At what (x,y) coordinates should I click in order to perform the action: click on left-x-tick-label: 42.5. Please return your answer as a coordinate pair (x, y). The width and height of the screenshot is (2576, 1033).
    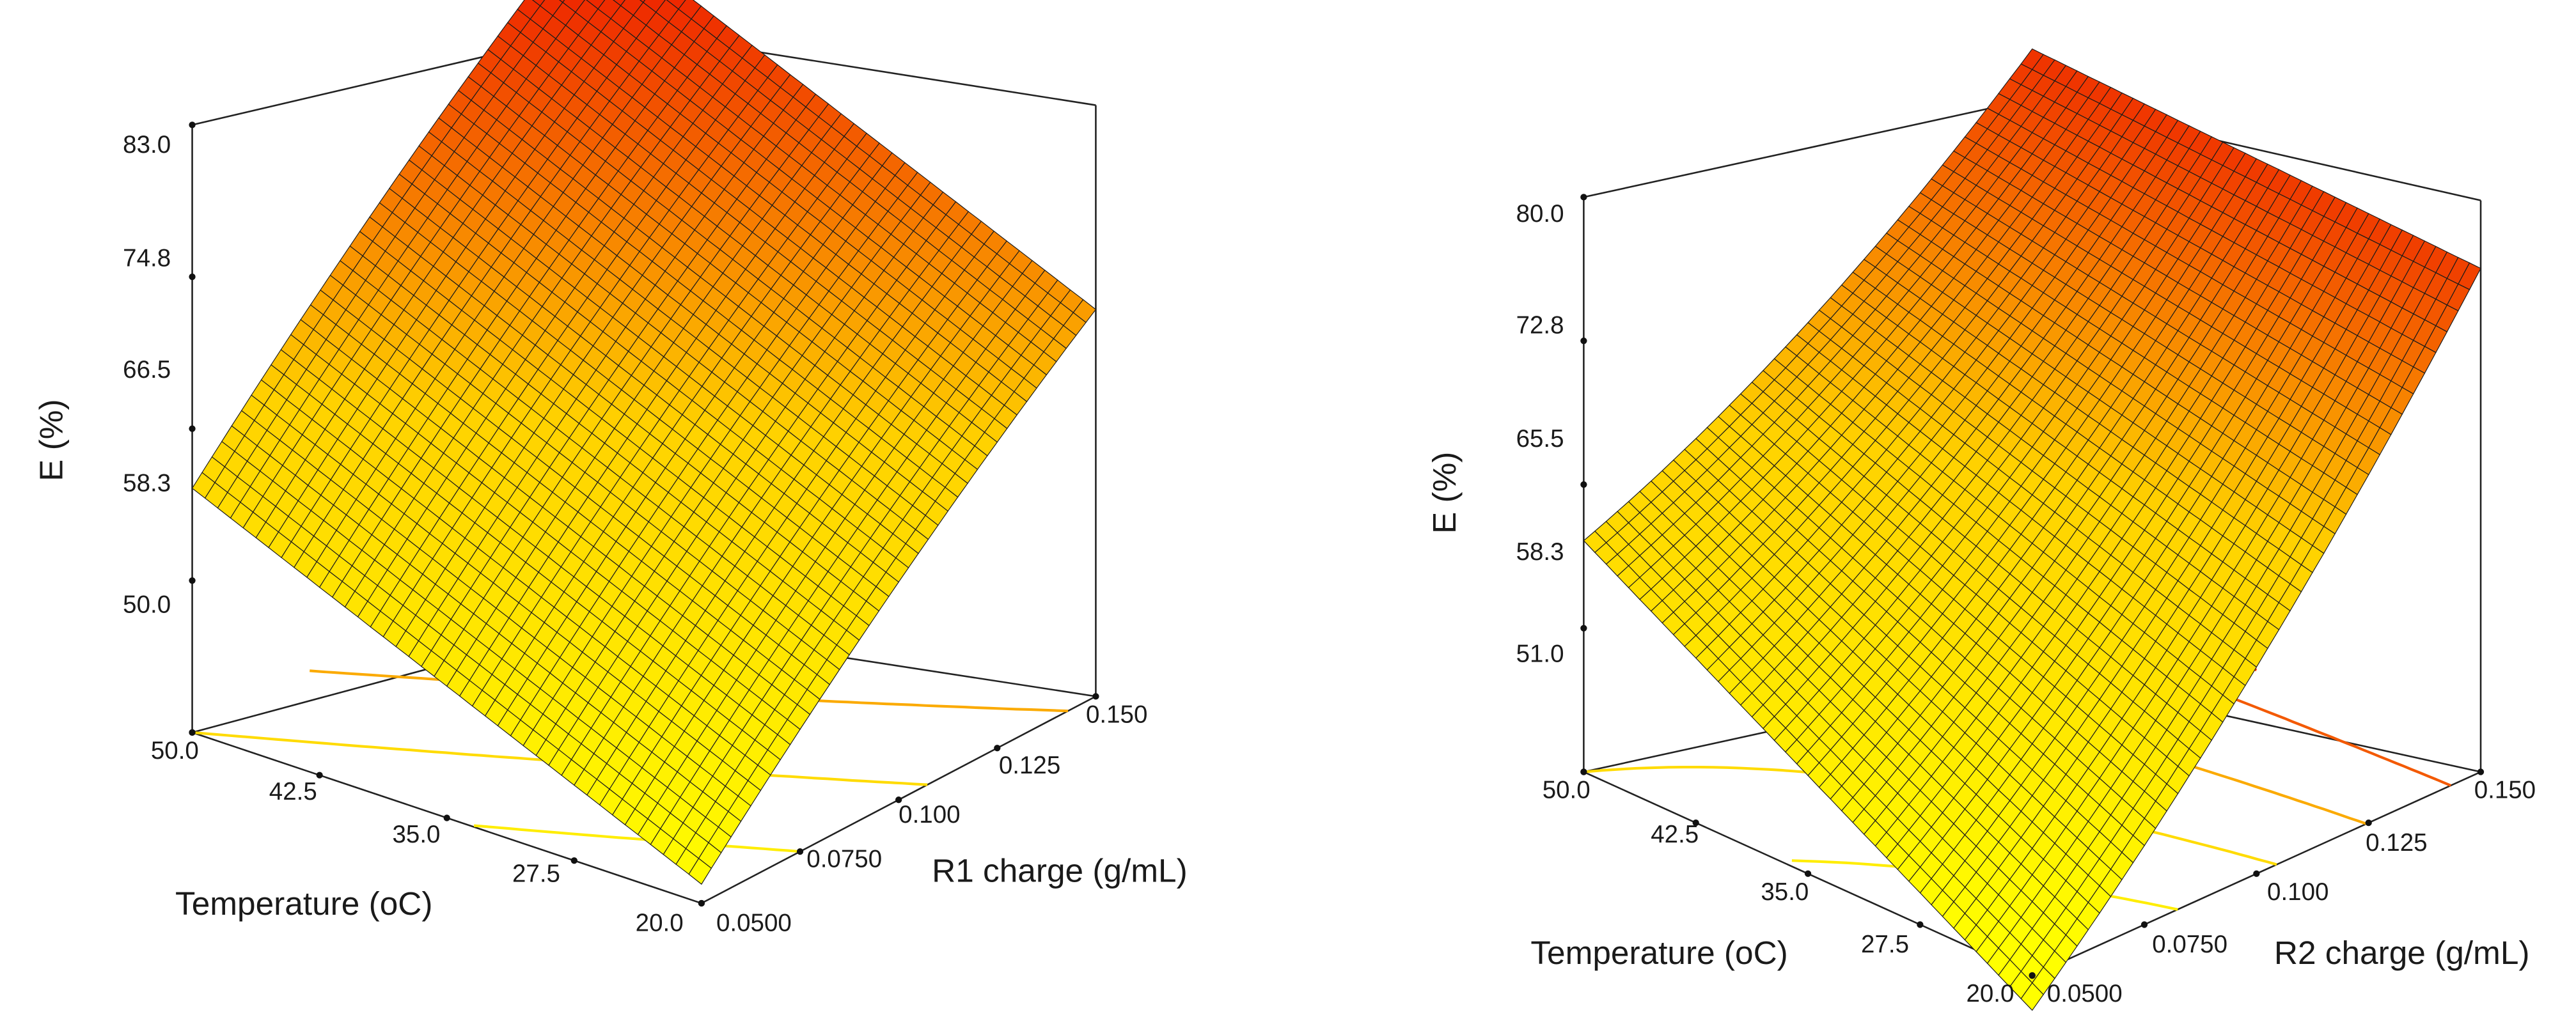
    Looking at the image, I should click on (293, 791).